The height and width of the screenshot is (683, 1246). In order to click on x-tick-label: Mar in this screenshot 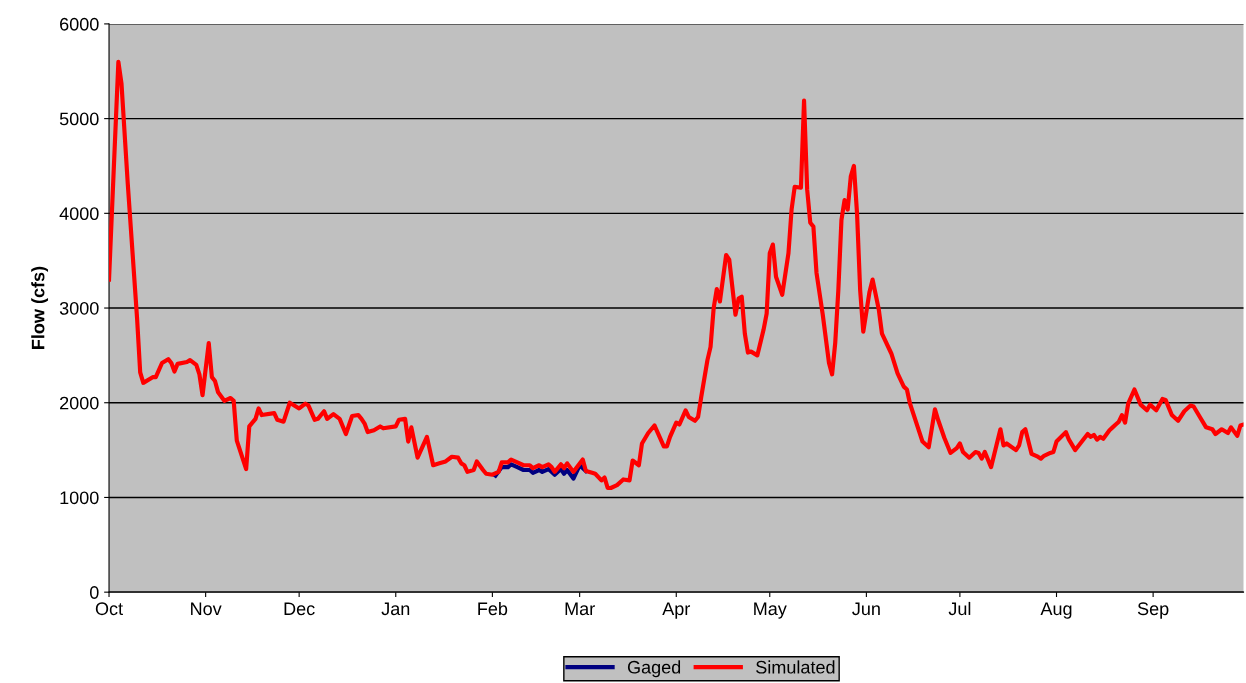, I will do `click(580, 609)`.